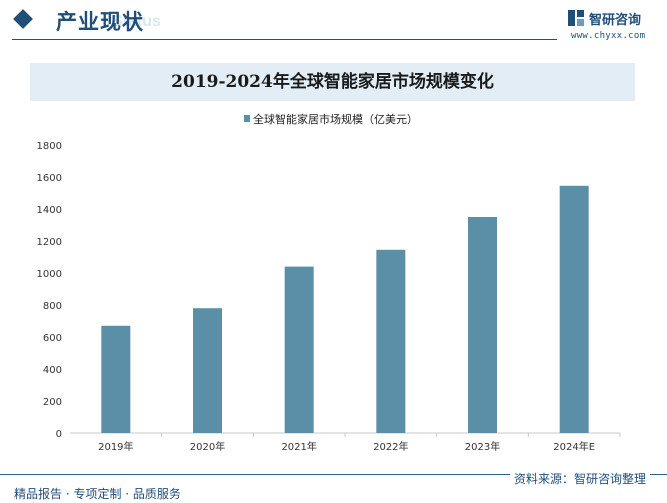 Image resolution: width=667 pixels, height=503 pixels. Describe the element at coordinates (49, 178) in the screenshot. I see `y-tick-label: 1600` at that location.